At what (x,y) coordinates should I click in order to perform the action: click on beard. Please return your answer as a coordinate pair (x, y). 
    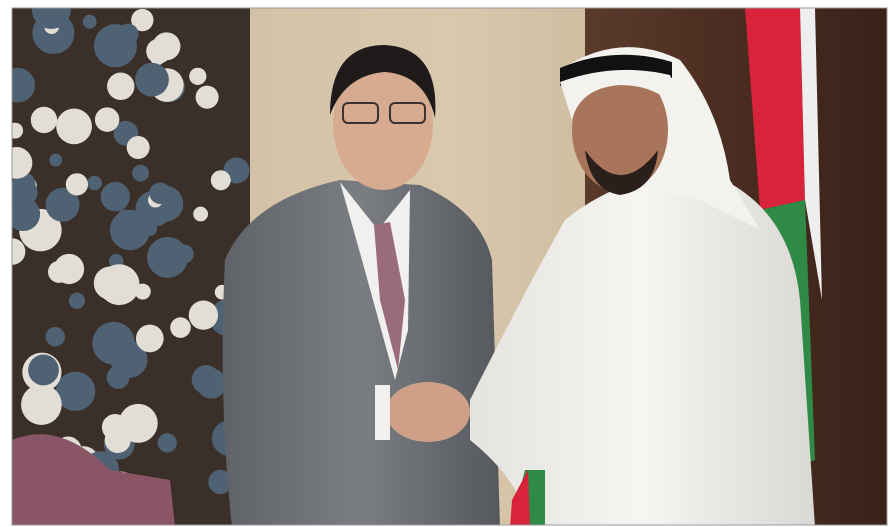
    Looking at the image, I should click on (621, 172).